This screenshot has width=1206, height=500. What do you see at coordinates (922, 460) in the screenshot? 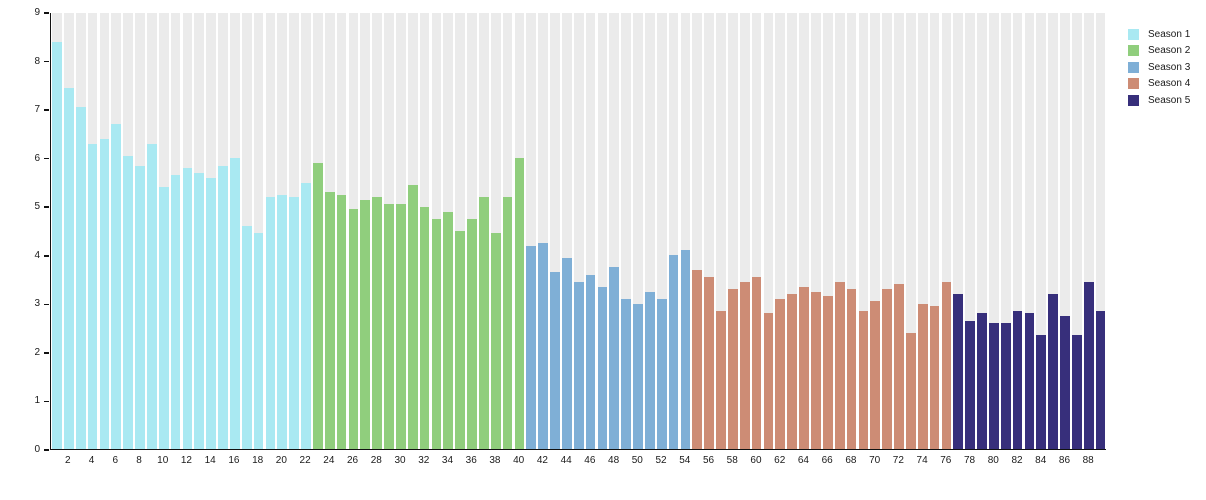
I see `x-tick-label: 74` at bounding box center [922, 460].